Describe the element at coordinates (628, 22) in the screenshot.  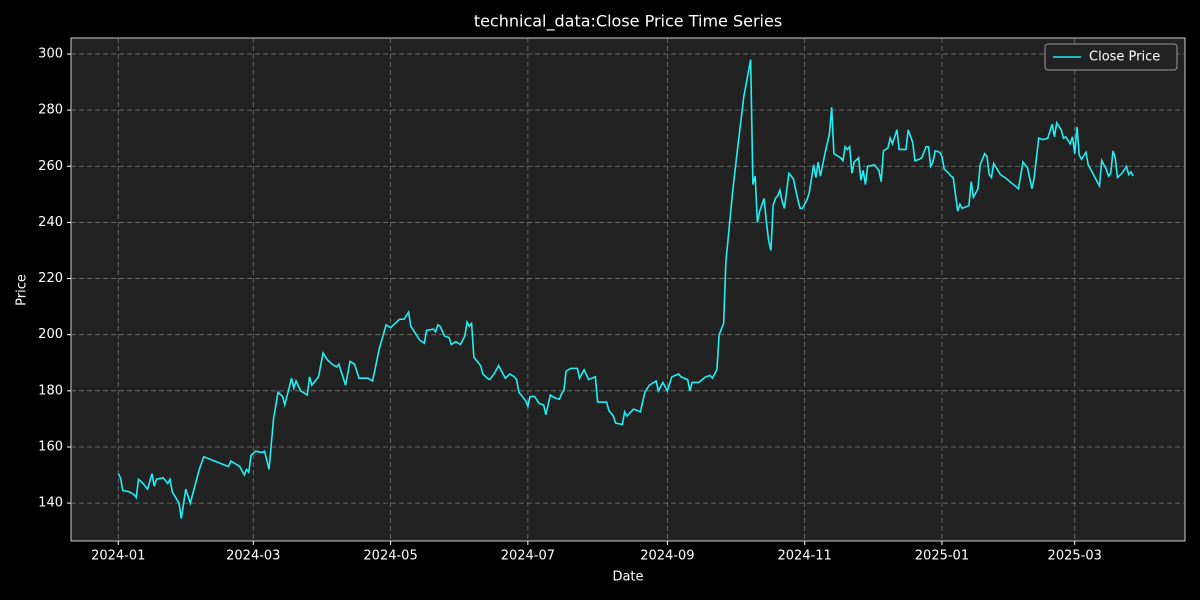
I see `chart-title: technical_data:Close Price Time Series` at that location.